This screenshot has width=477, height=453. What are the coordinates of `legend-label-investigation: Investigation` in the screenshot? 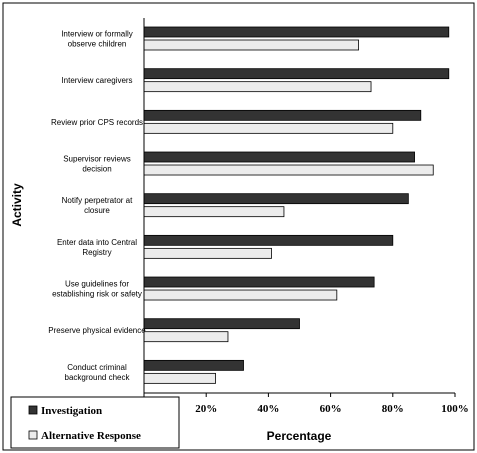 It's located at (71, 411).